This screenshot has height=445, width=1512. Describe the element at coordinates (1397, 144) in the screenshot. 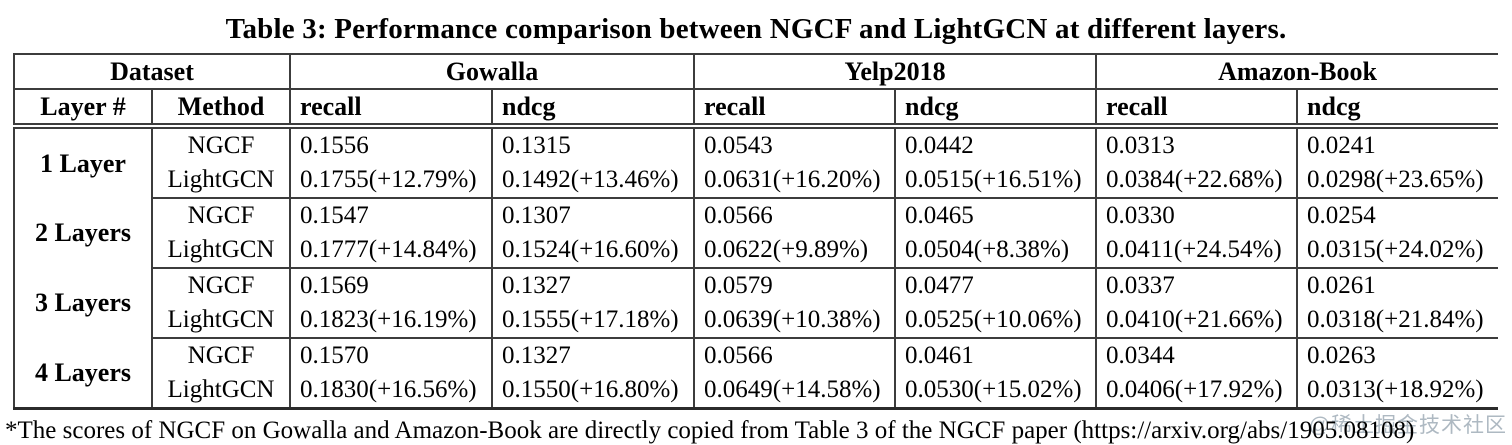

I see `metric-cell: 0.0241` at that location.